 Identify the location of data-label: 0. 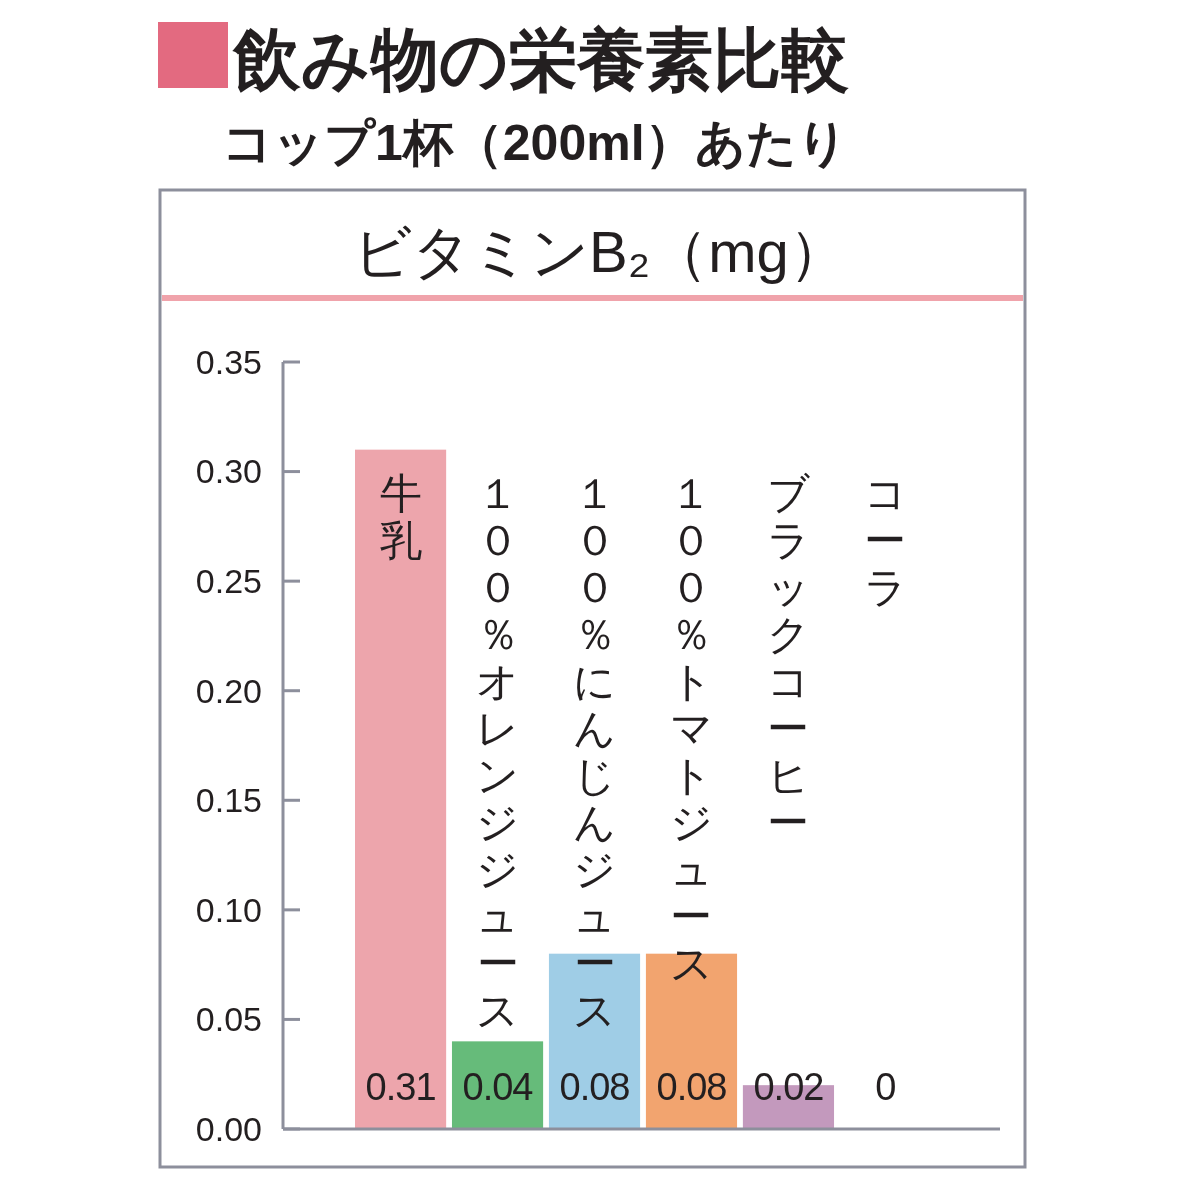
(885, 1087).